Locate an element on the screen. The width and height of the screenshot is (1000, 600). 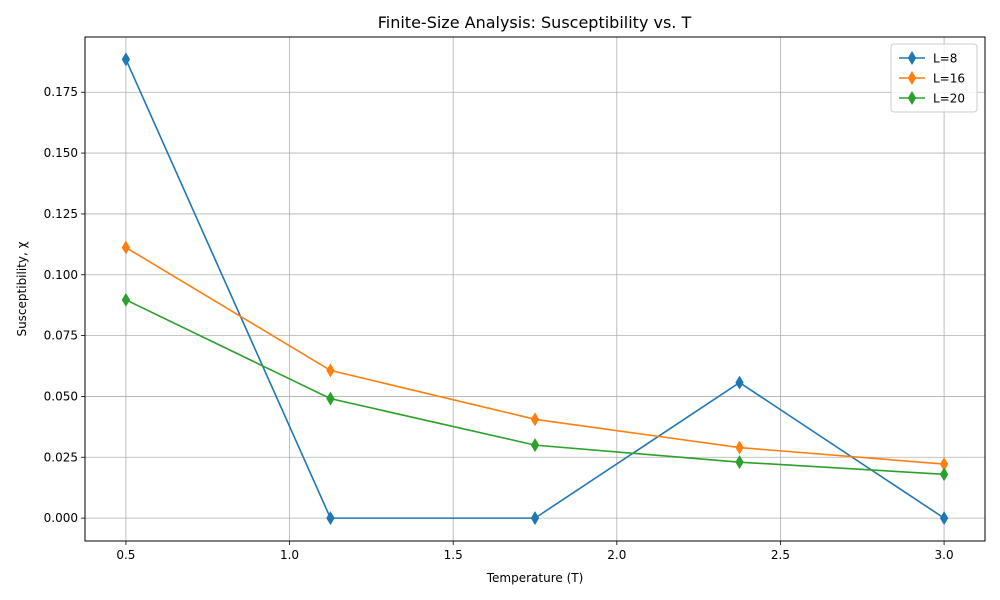
y-tick-label: 0.000 is located at coordinates (61, 518).